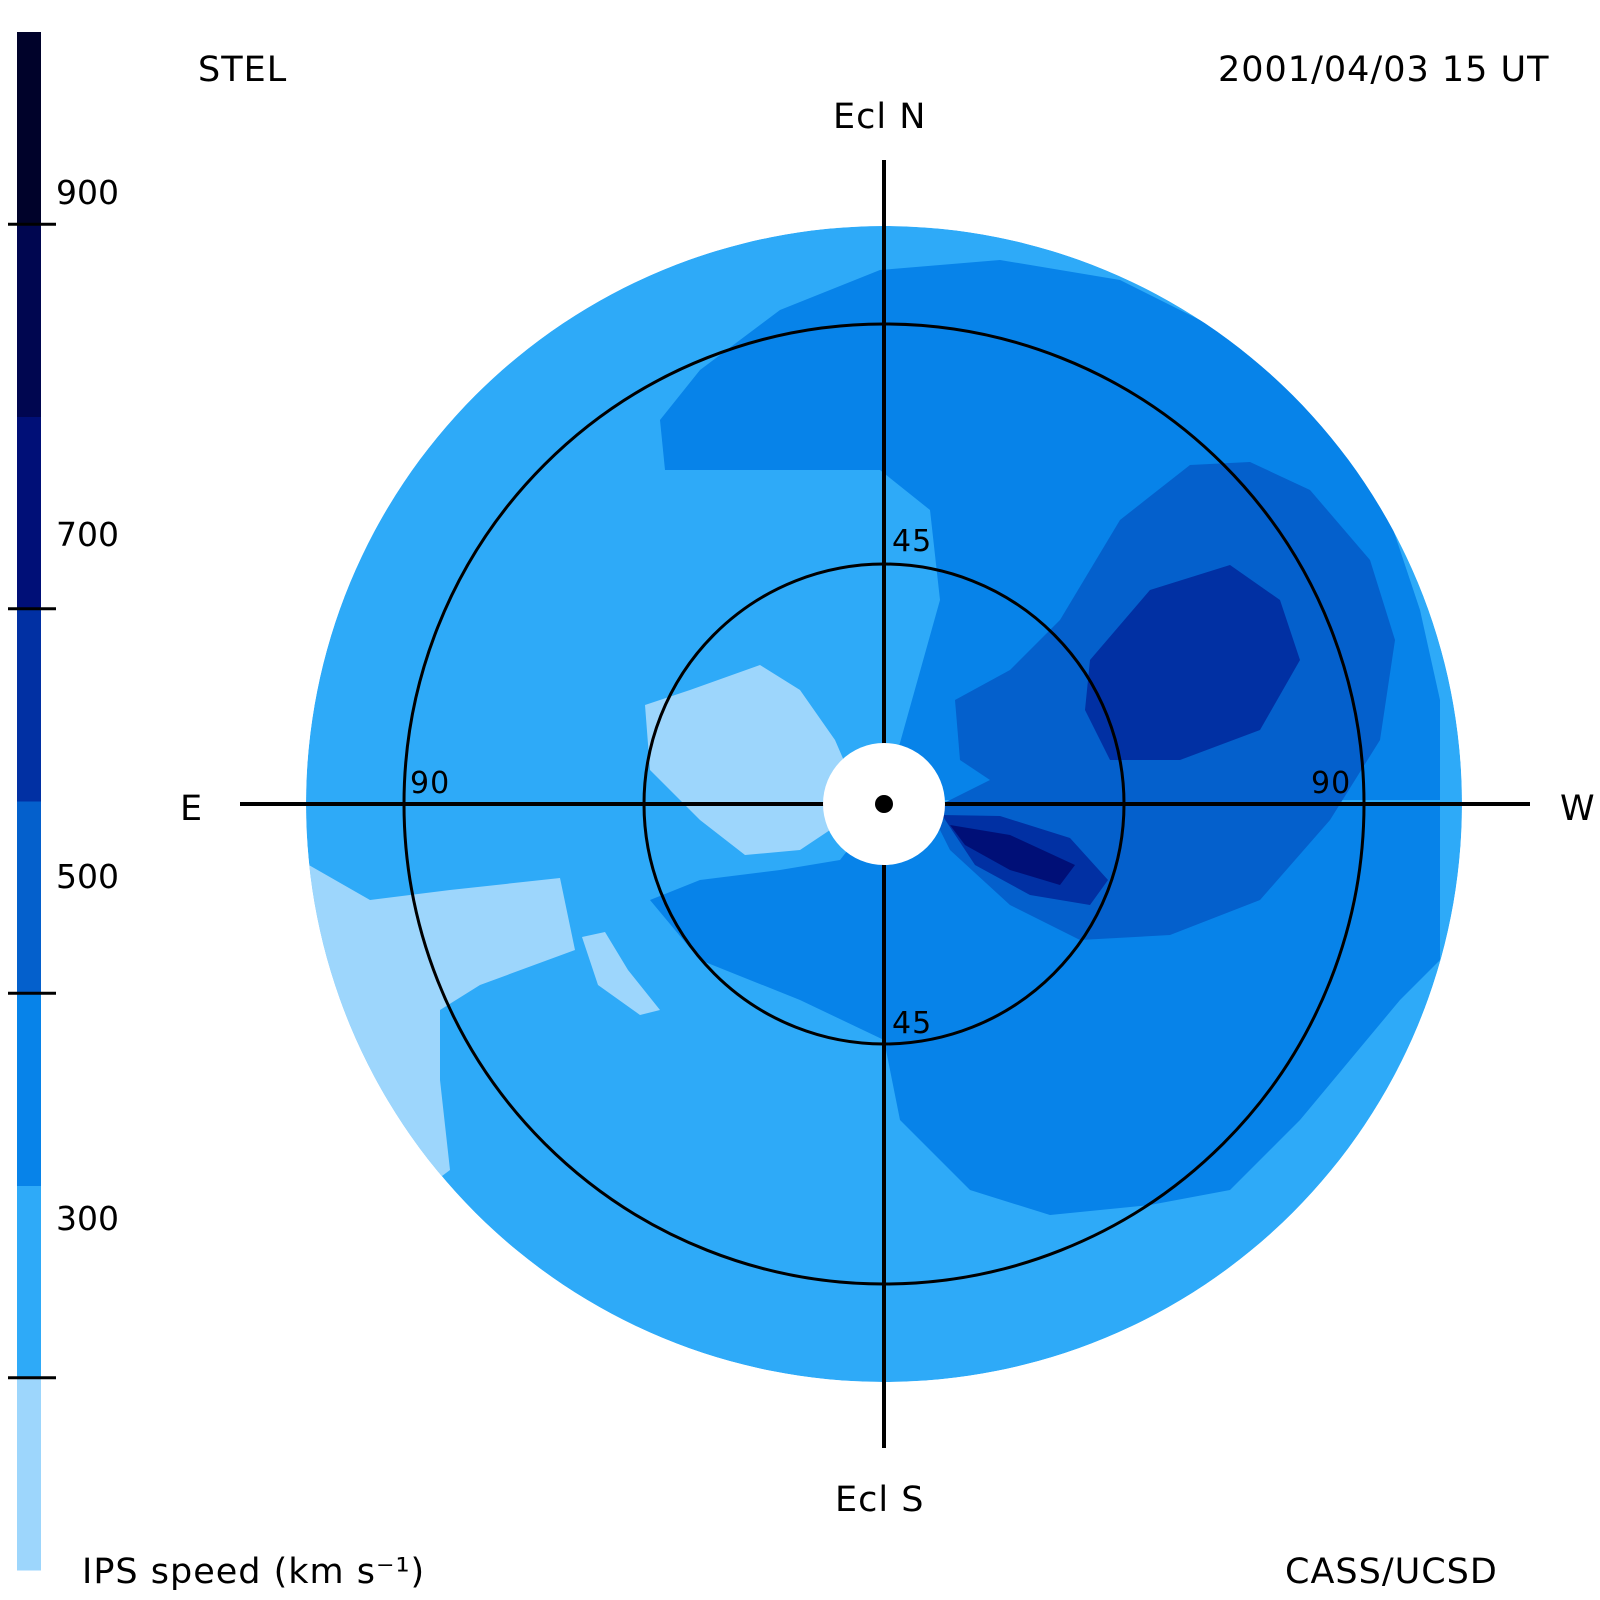 Image resolution: width=1600 pixels, height=1600 pixels. Describe the element at coordinates (621, 973) in the screenshot. I see `speed-region-250-island` at that location.